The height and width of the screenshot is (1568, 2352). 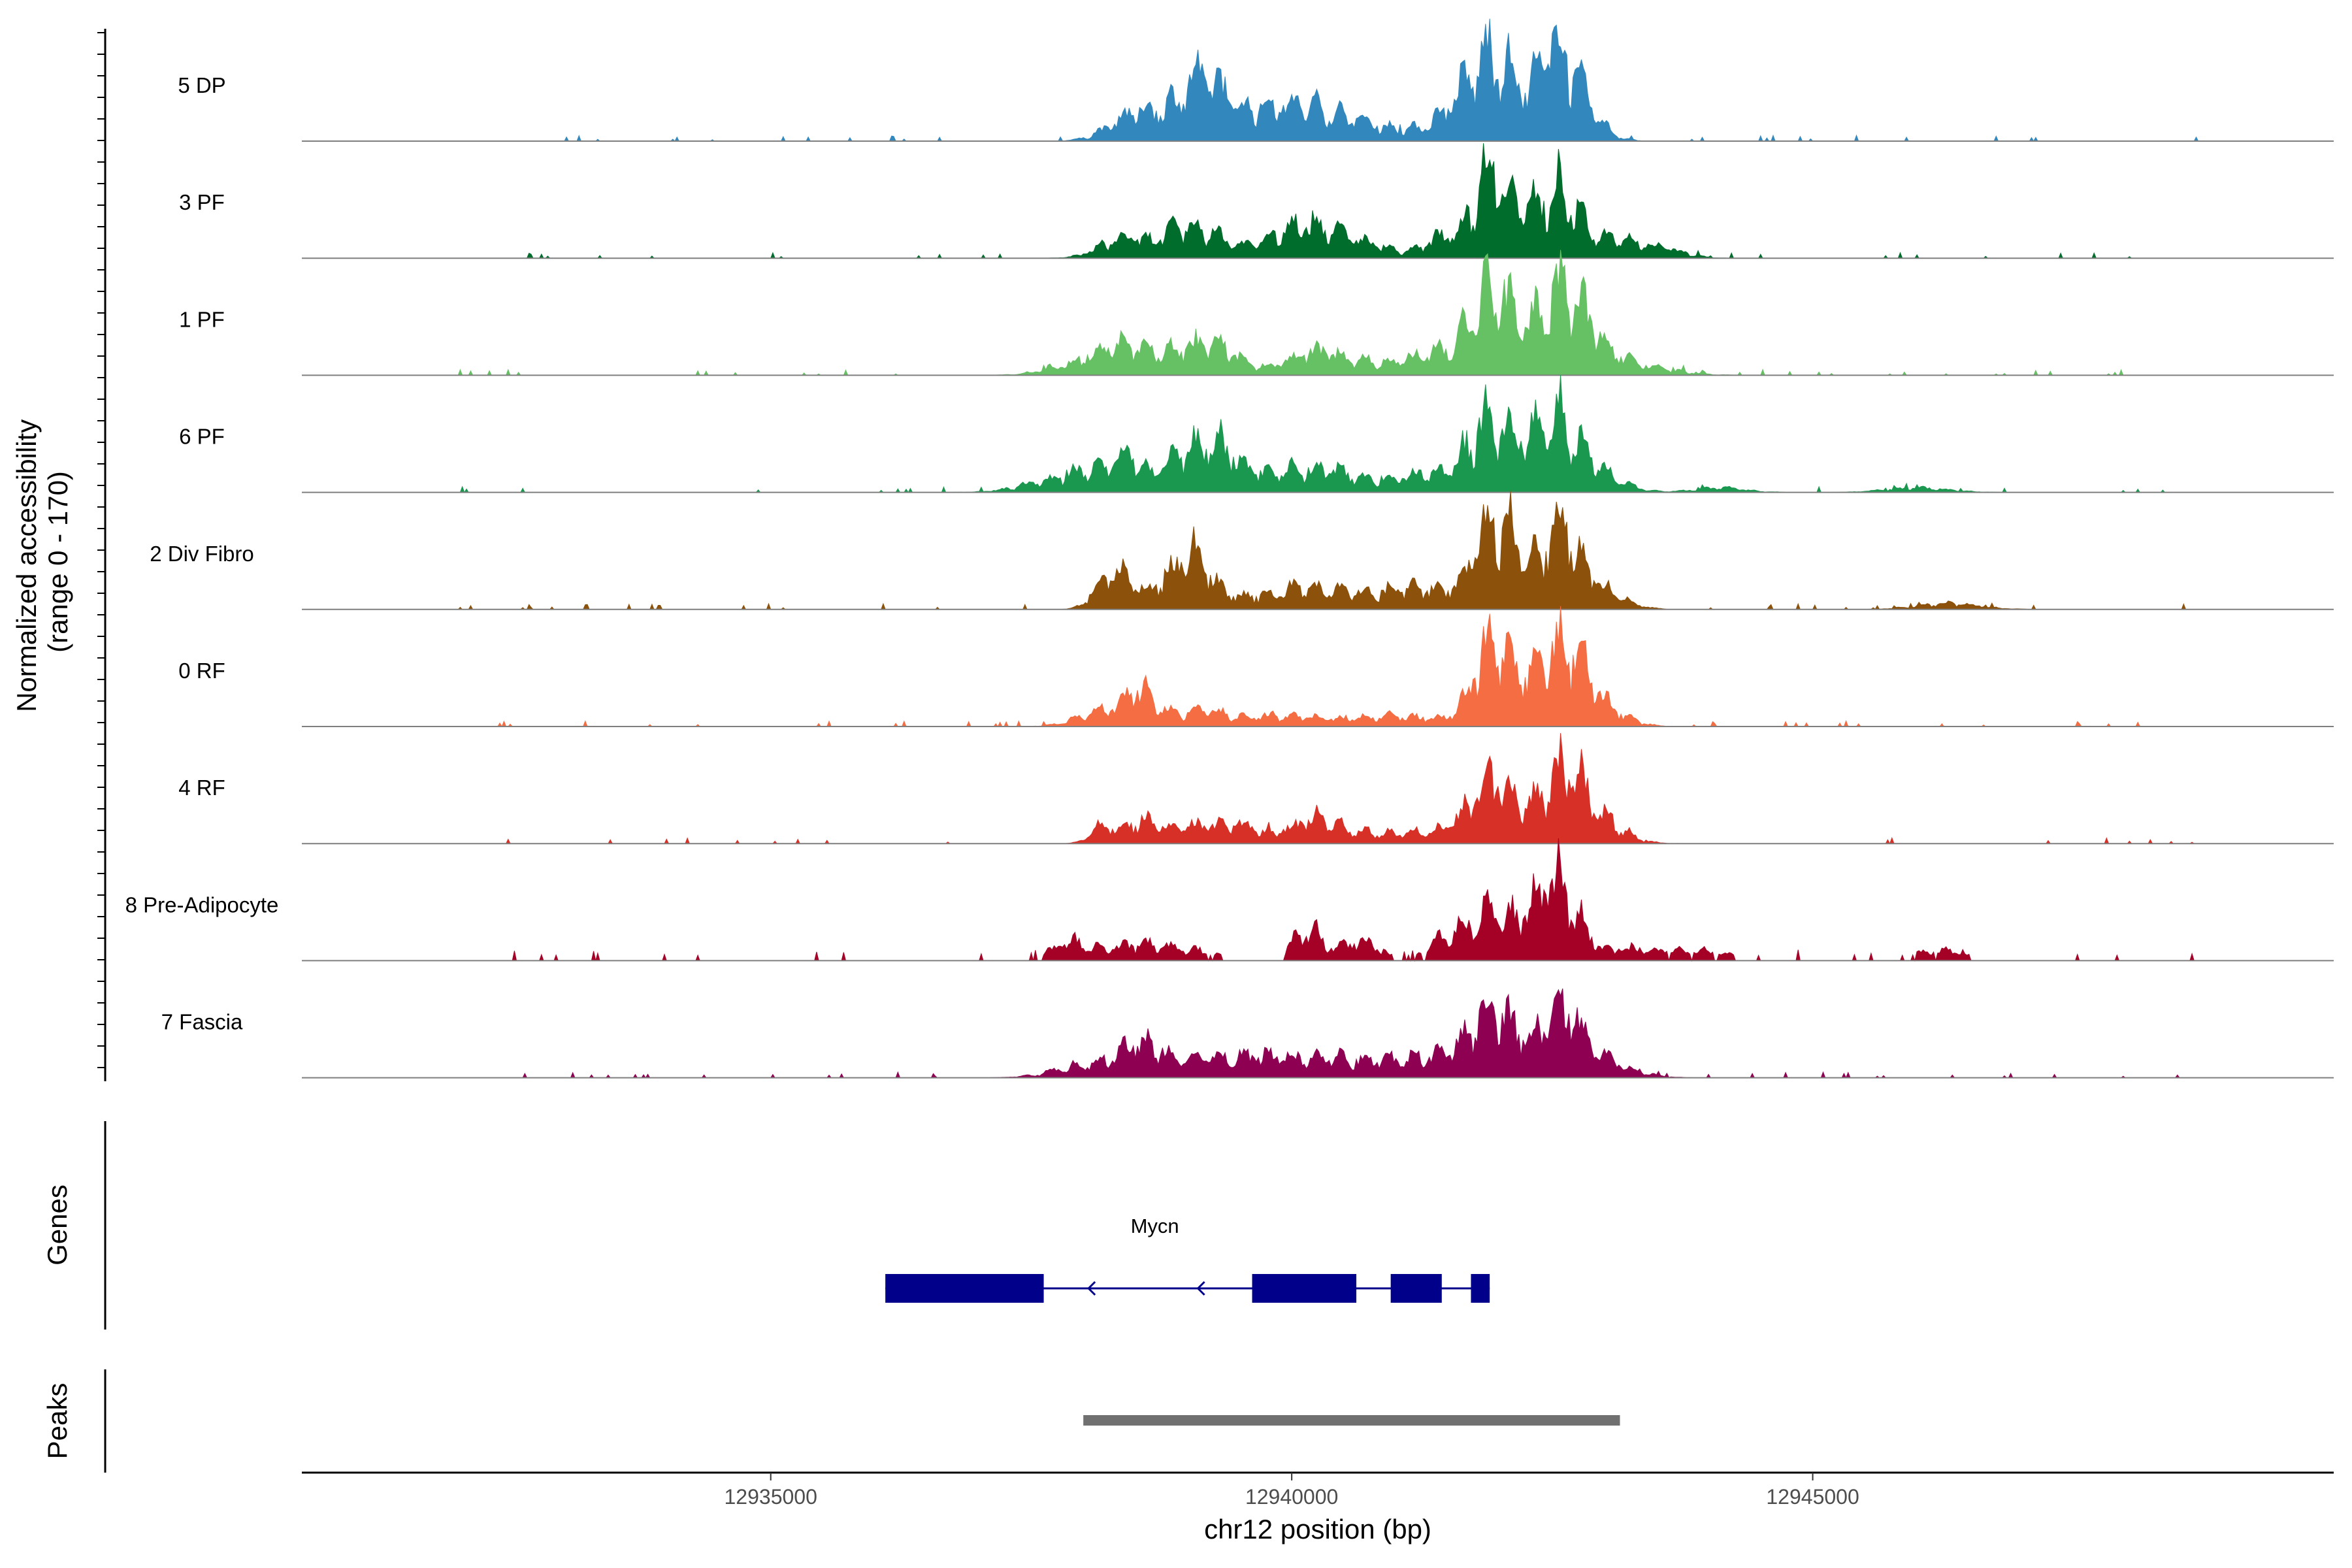 I want to click on x-tick-label: 12940000, so click(x=1291, y=1497).